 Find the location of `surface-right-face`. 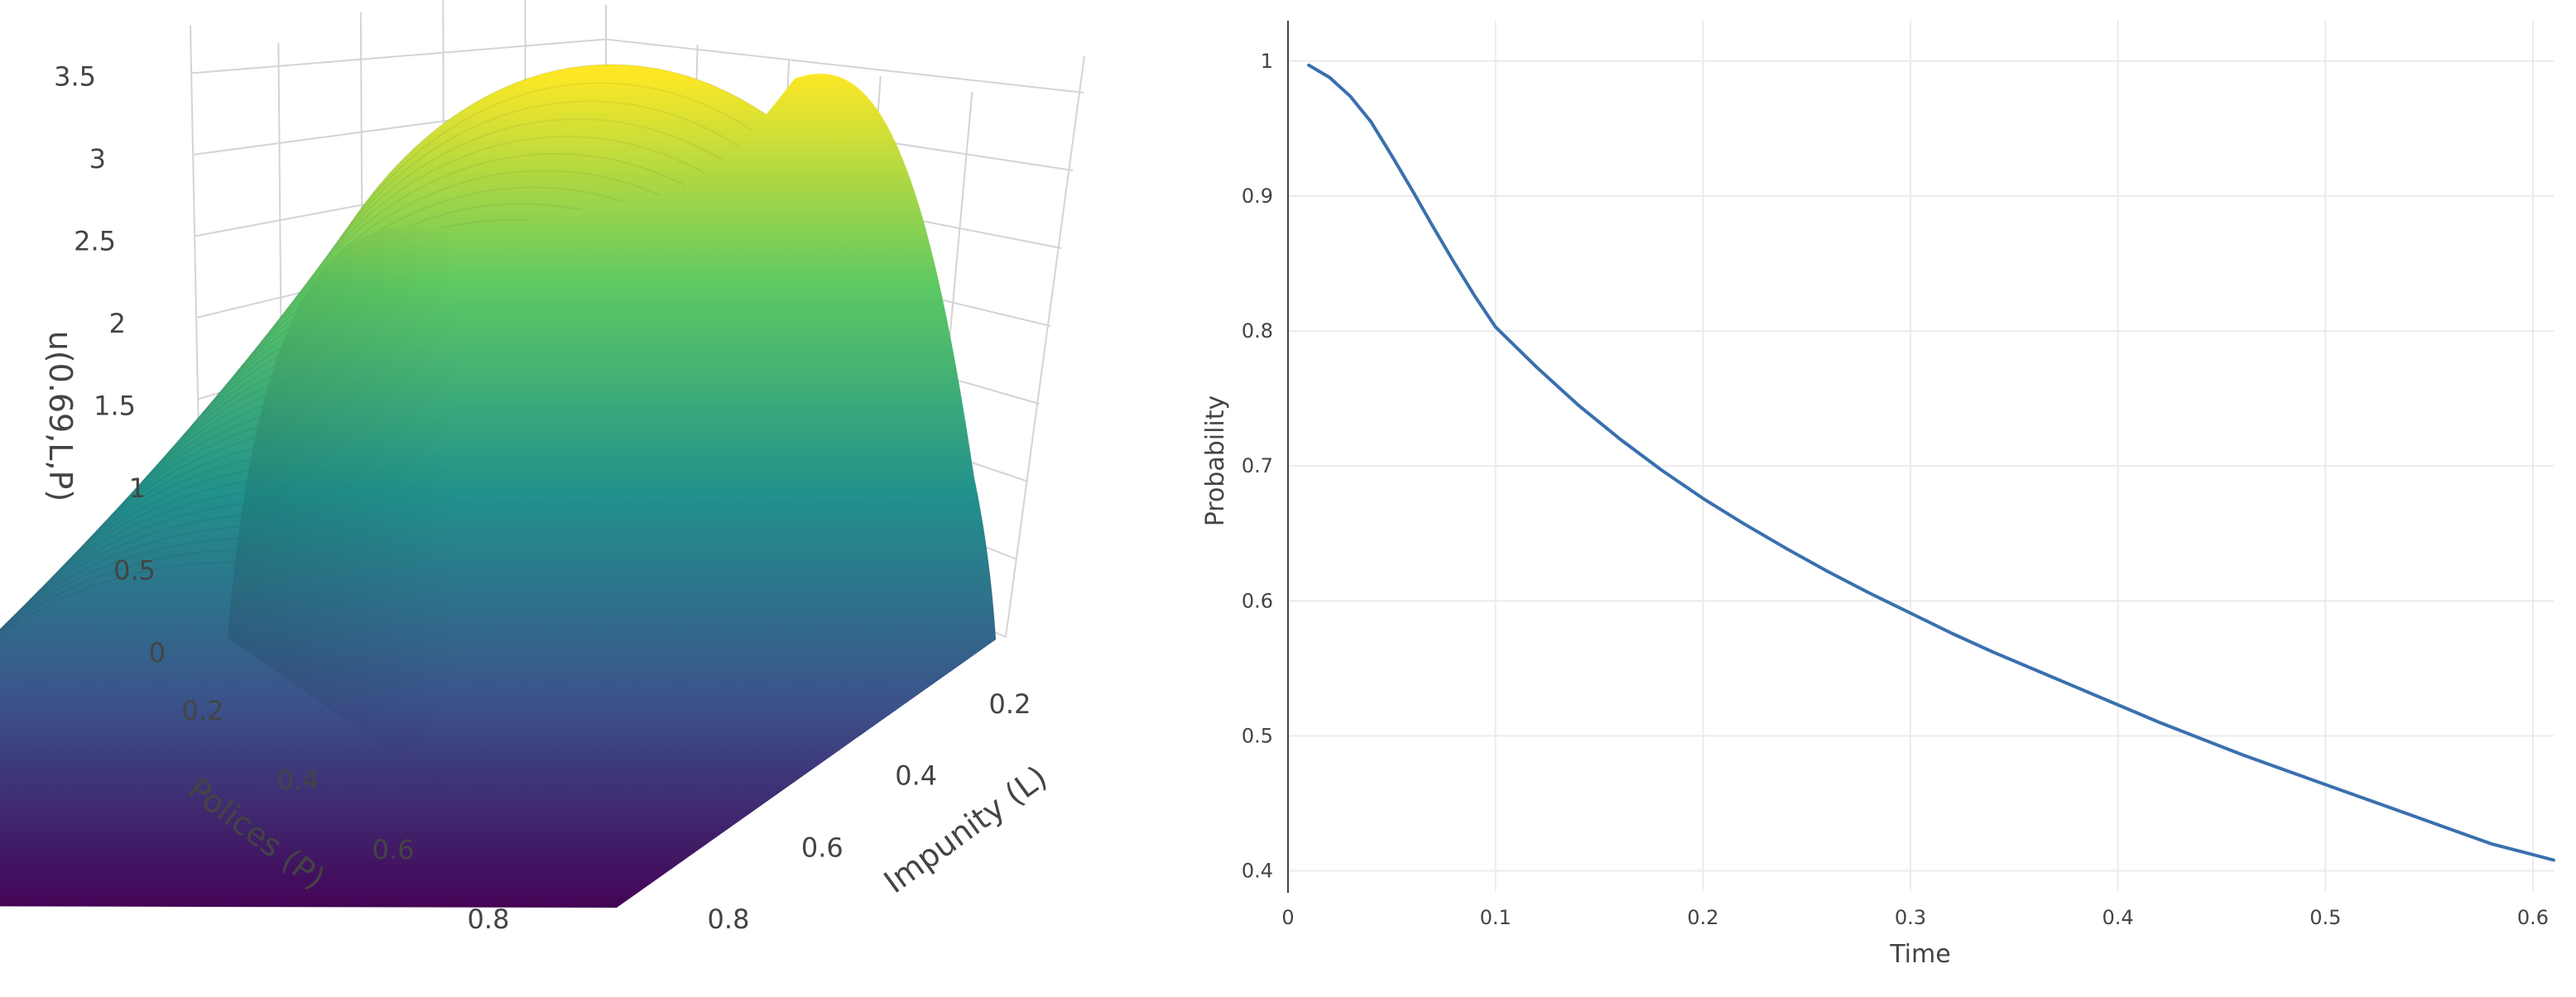

surface-right-face is located at coordinates (806, 491).